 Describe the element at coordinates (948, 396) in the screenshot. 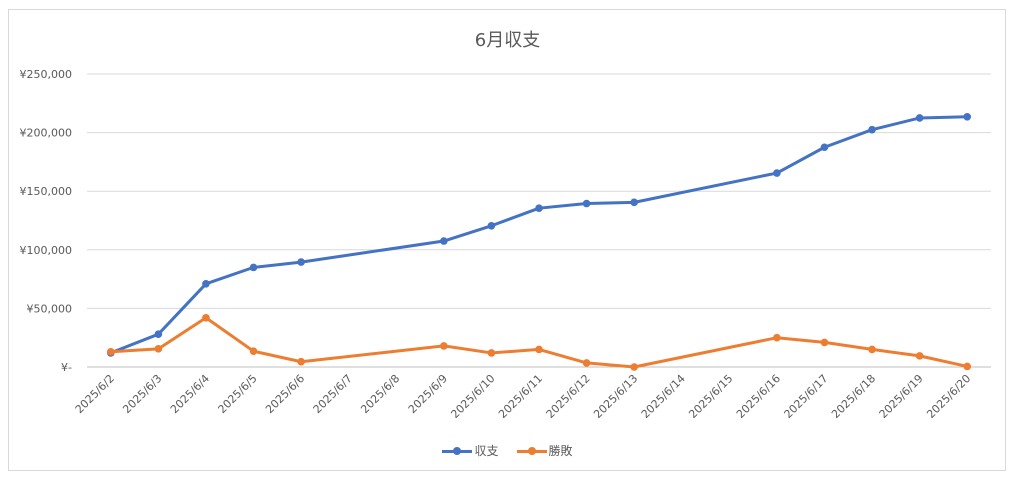

I see `x-tick-label: 2025/6/20` at that location.